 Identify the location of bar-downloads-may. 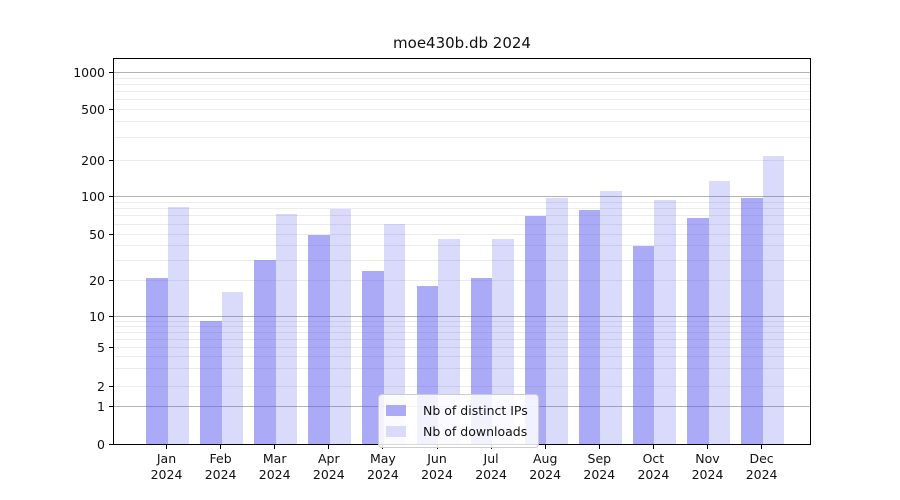
(394, 334).